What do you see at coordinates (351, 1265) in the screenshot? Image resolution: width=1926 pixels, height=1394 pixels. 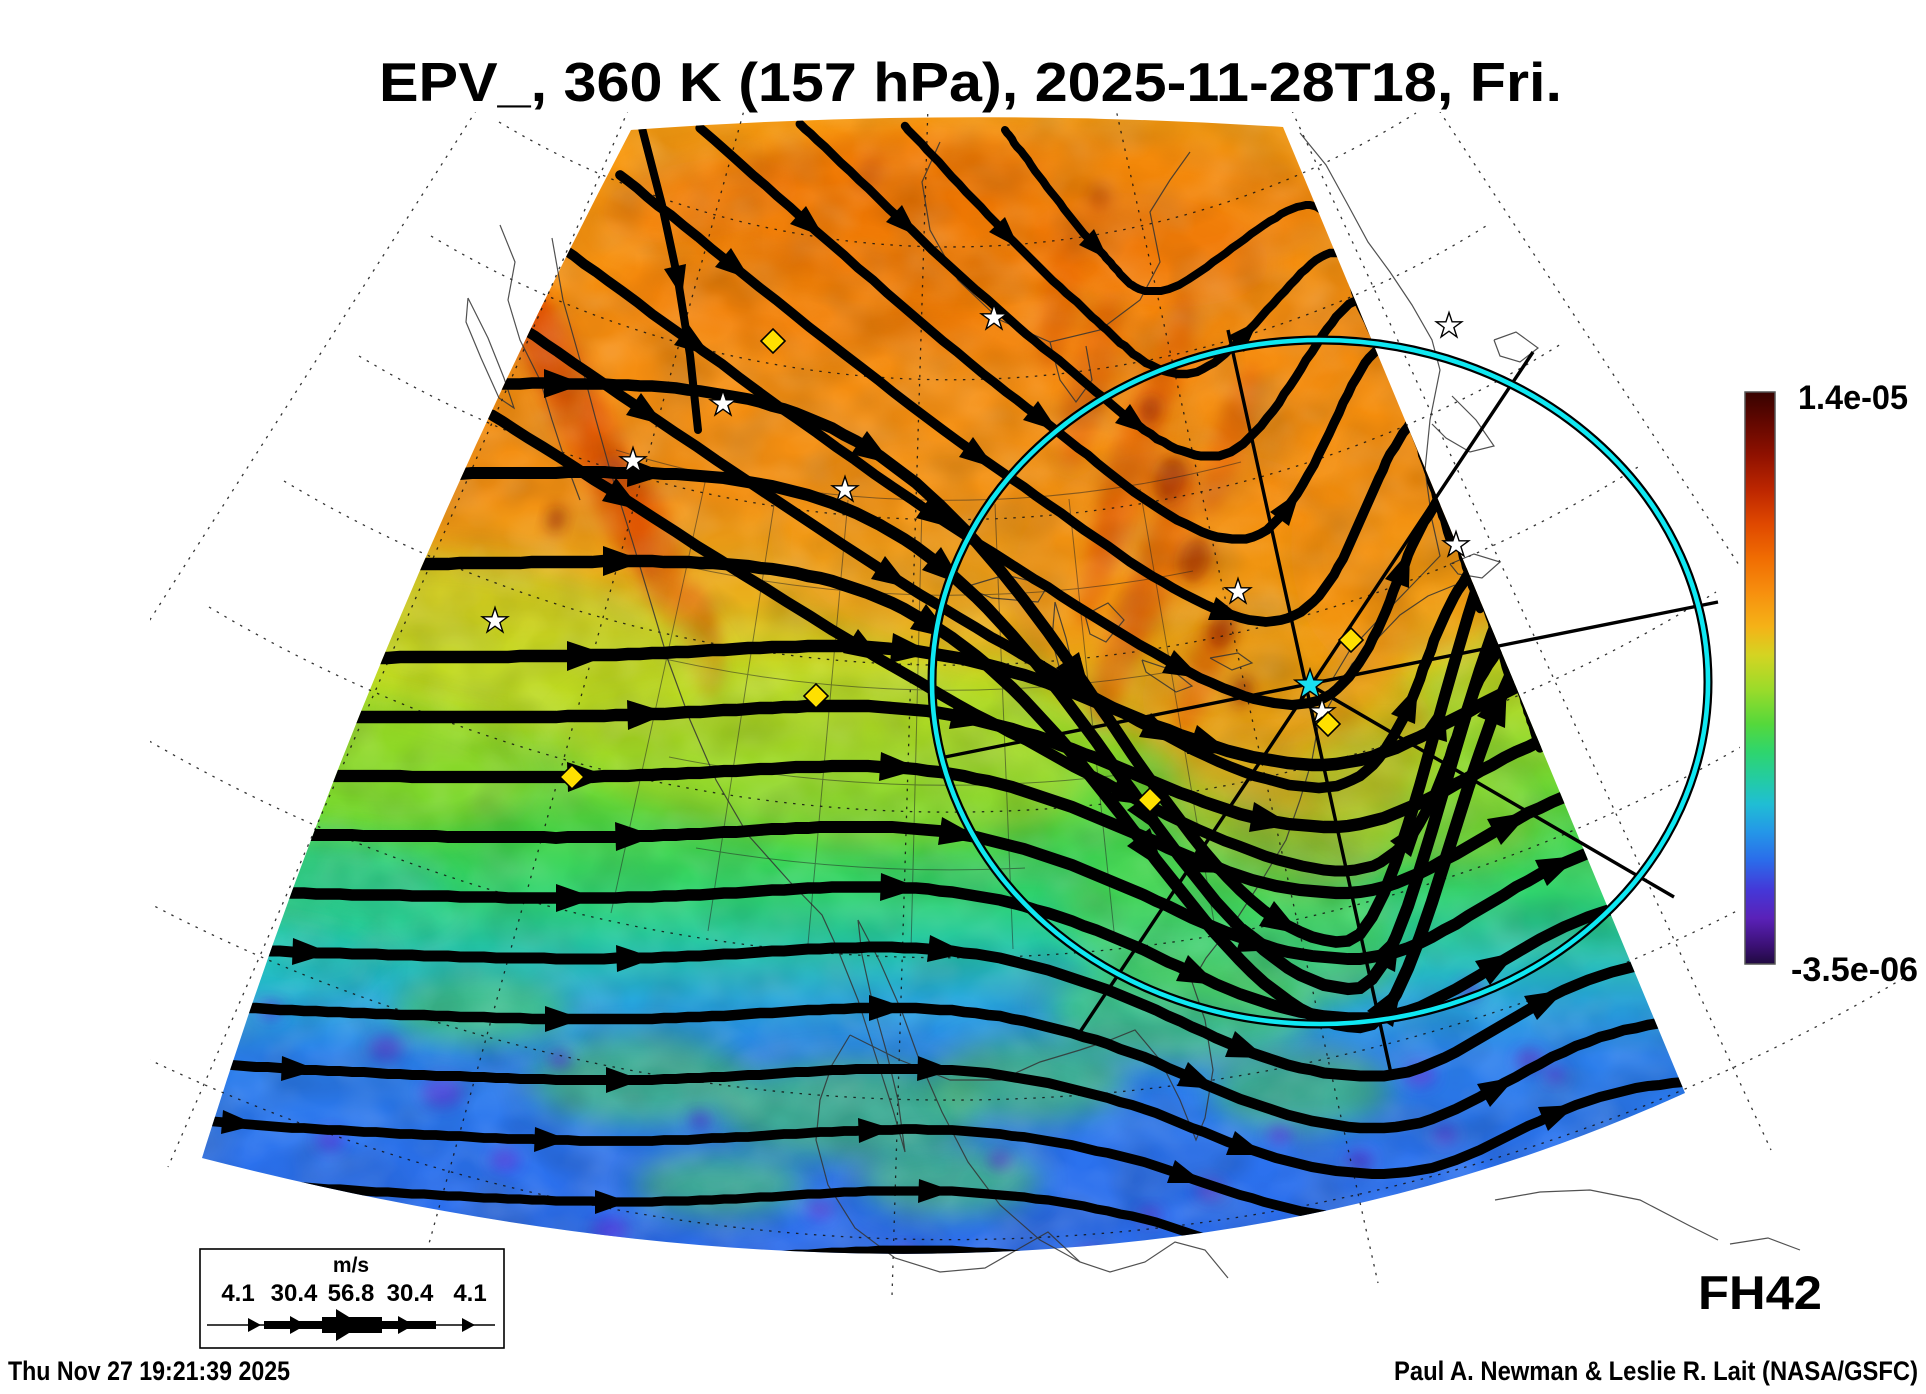 I see `svg-text: m/s` at bounding box center [351, 1265].